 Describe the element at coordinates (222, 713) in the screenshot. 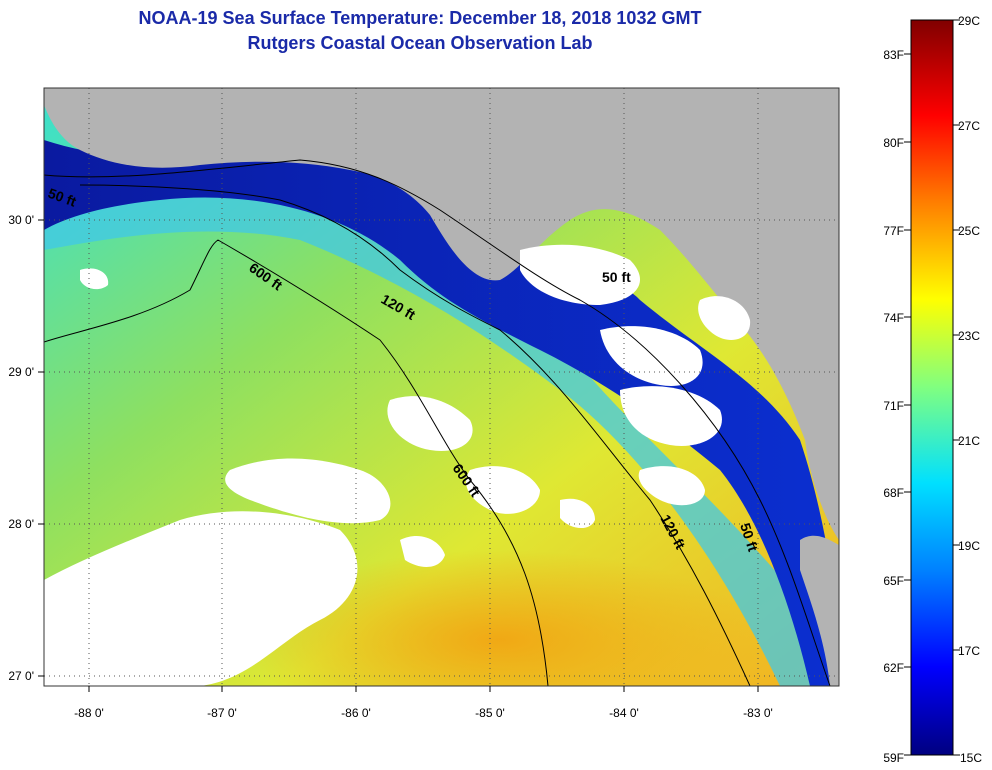

I see `x-tick-label: -87 0'` at that location.